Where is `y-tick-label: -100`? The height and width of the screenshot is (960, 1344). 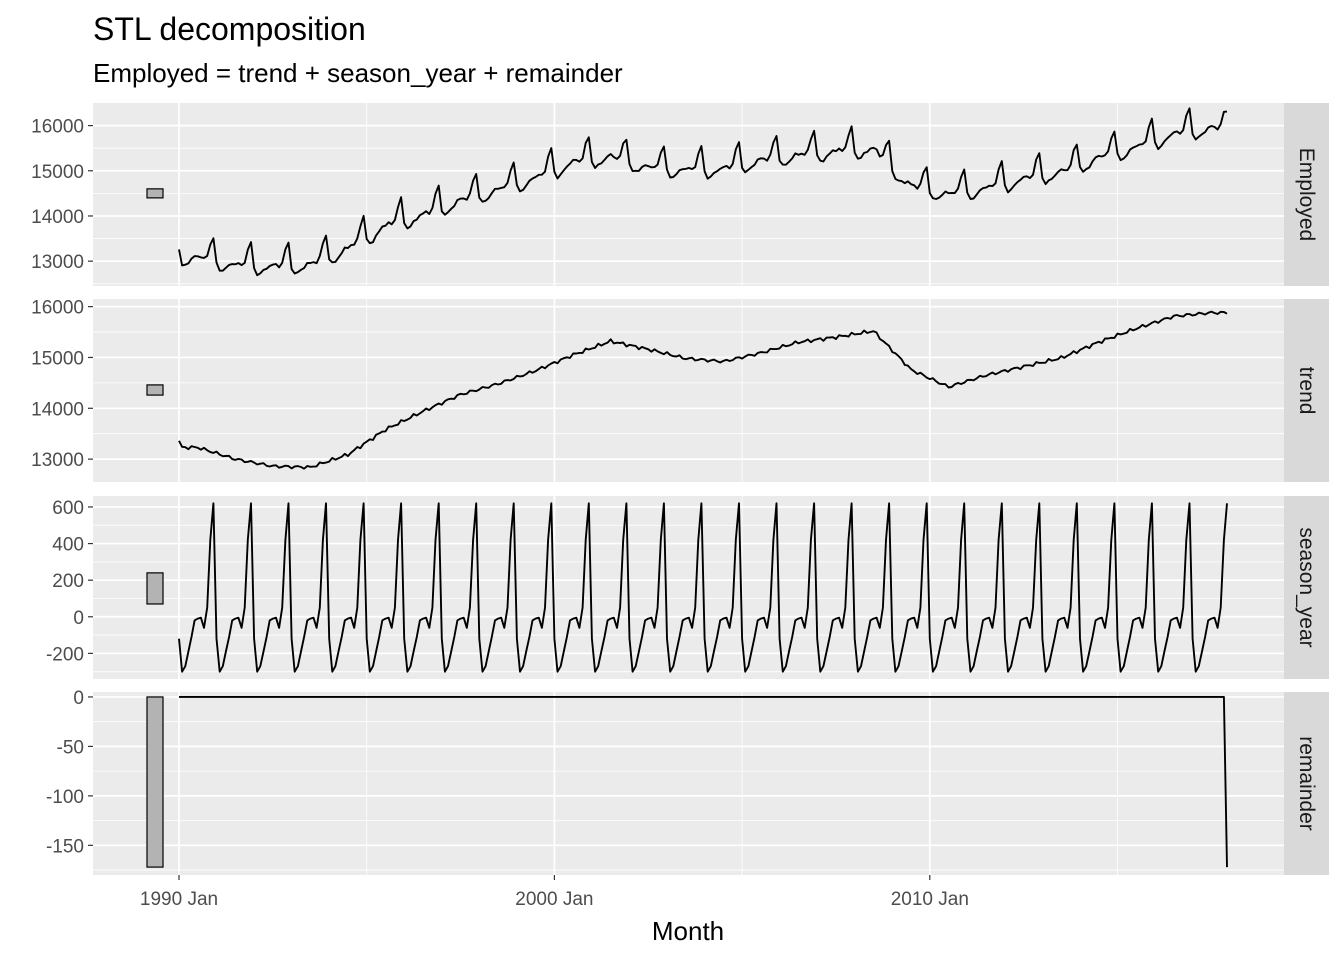 y-tick-label: -100 is located at coordinates (65, 797).